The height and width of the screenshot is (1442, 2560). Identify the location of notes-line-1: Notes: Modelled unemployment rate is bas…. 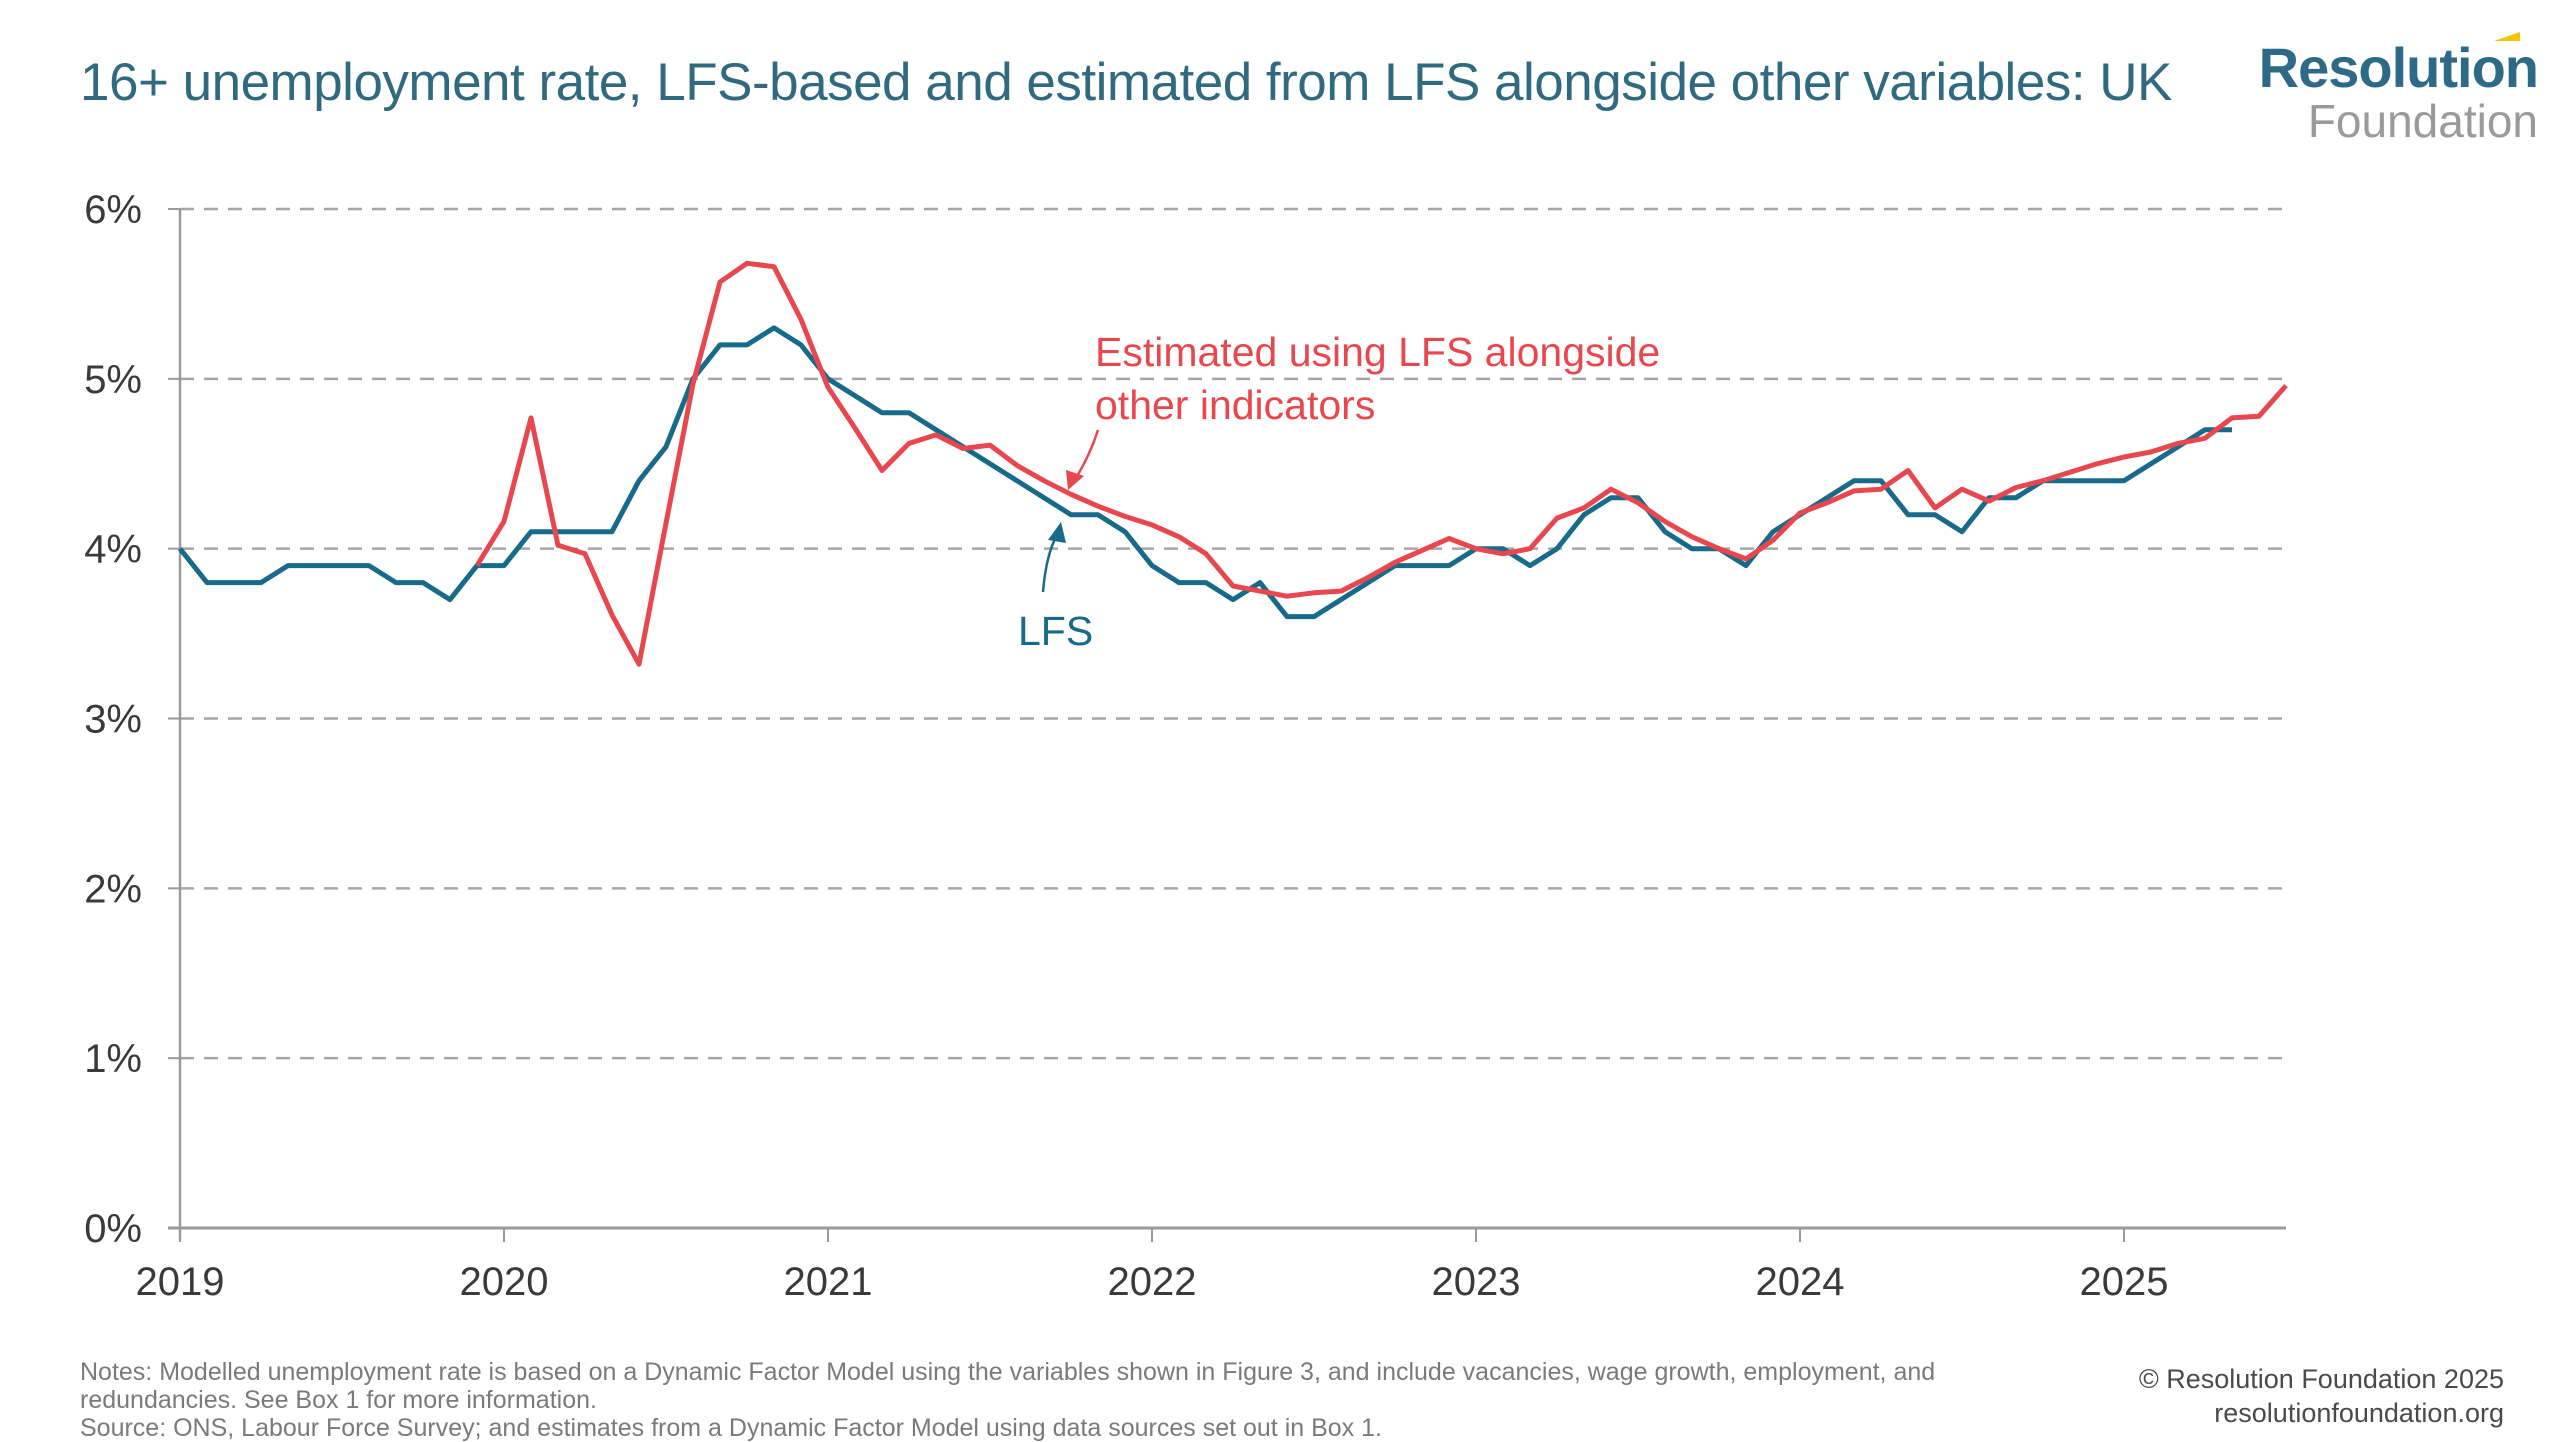
(1008, 1372).